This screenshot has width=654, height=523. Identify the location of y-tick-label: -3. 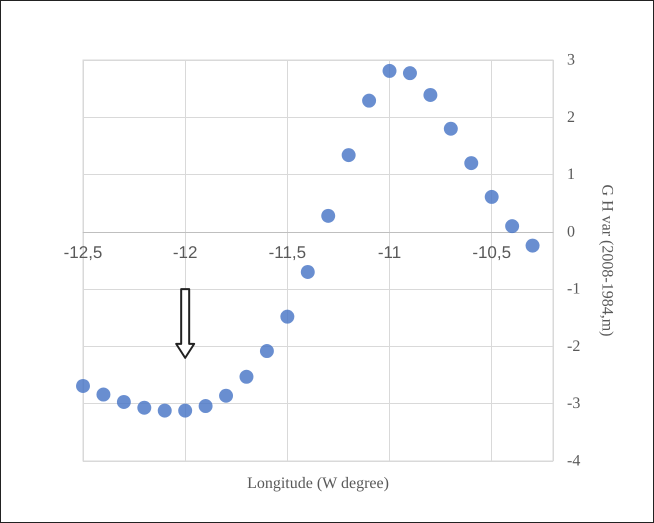
(573, 403).